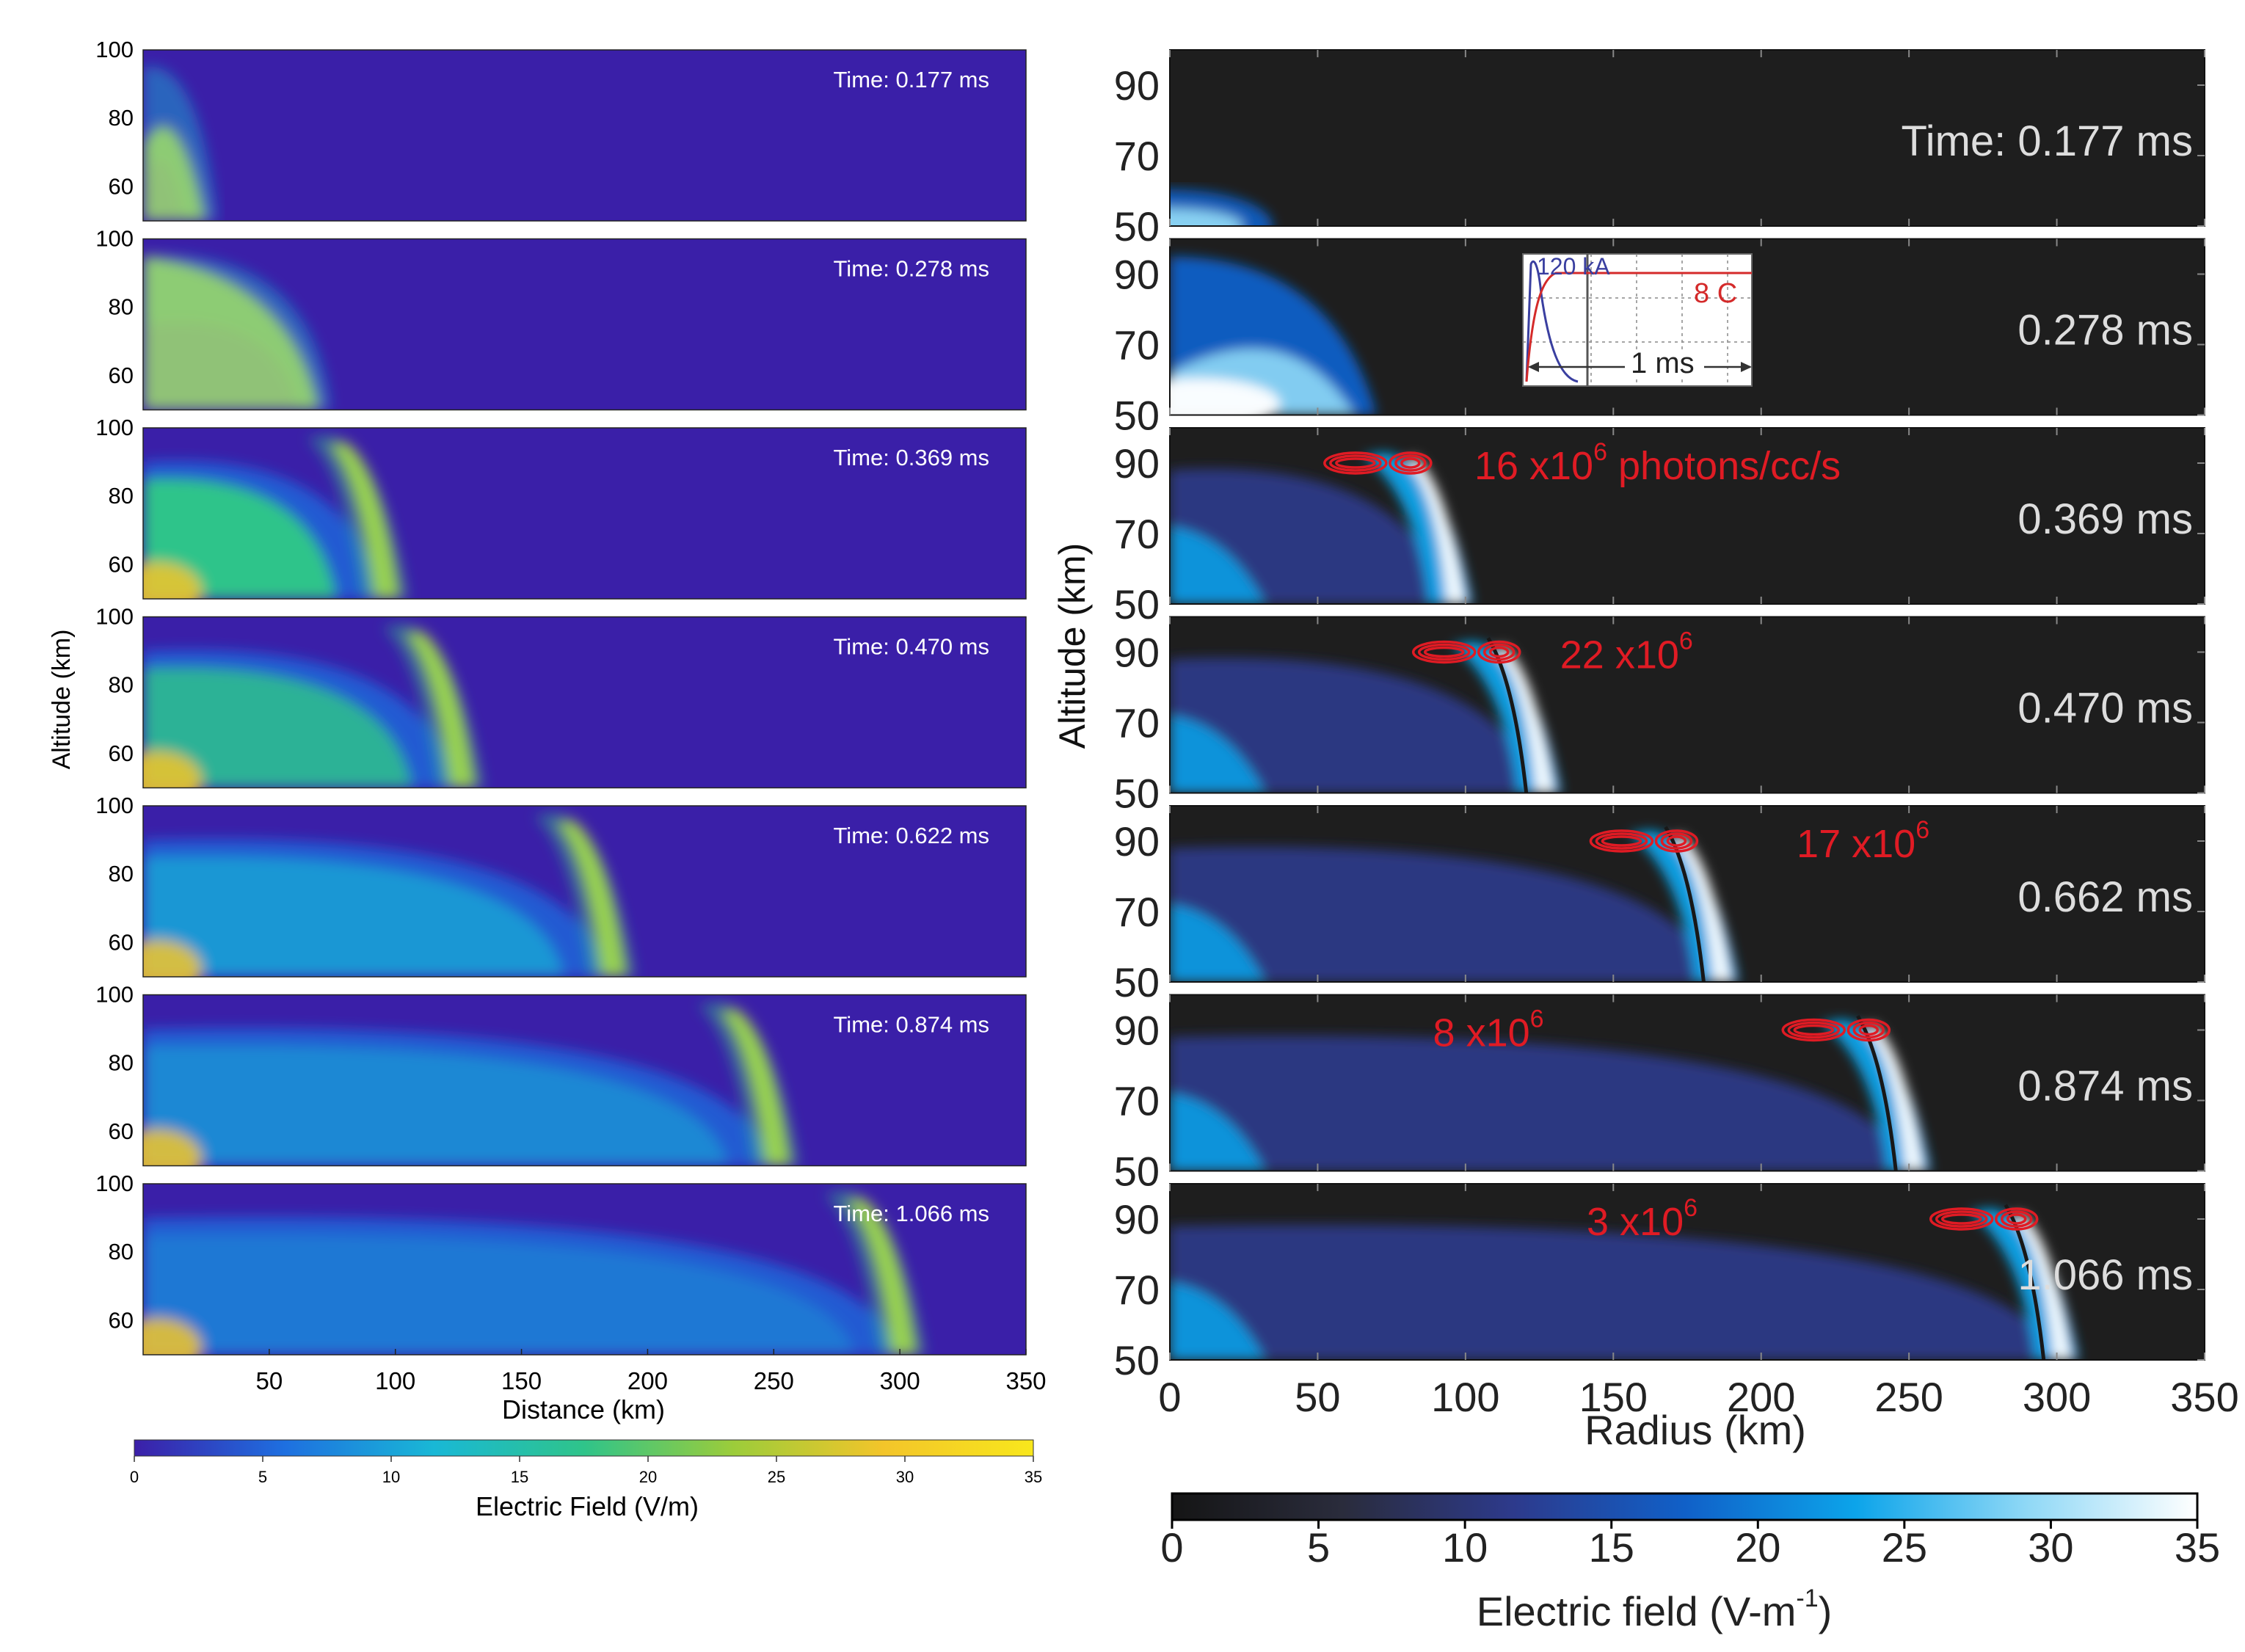 This screenshot has height=1652, width=2245. What do you see at coordinates (774, 1380) in the screenshot?
I see `left-x-tick: 250` at bounding box center [774, 1380].